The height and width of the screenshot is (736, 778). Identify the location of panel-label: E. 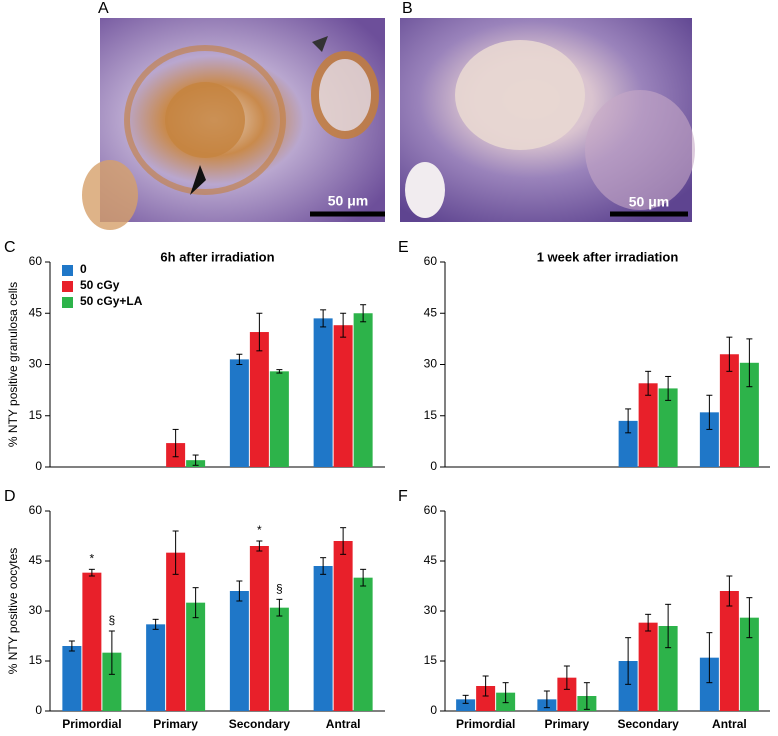
(403, 247).